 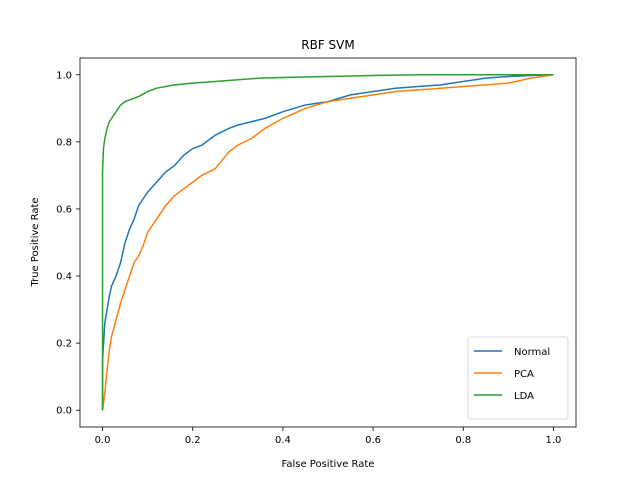 What do you see at coordinates (327, 45) in the screenshot?
I see `chart-title: RBF SVM` at bounding box center [327, 45].